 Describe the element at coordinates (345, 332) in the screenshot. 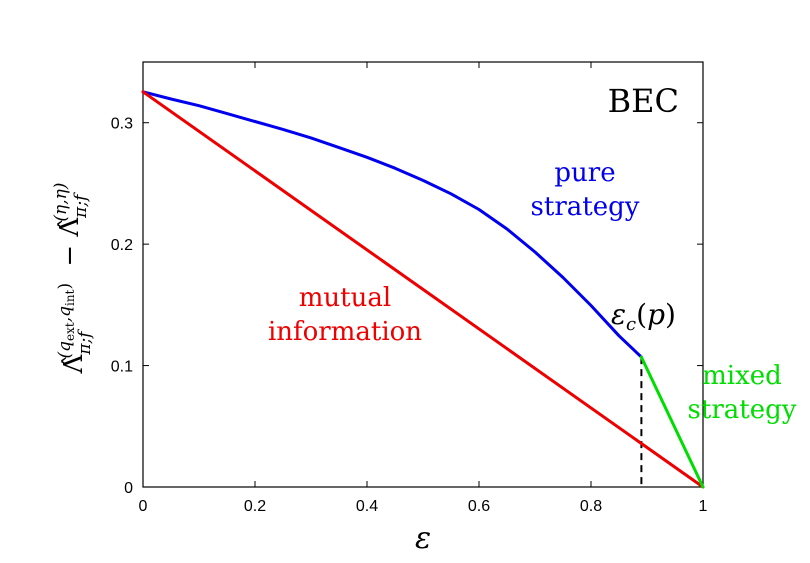

I see `mutual-label-line2: information` at that location.